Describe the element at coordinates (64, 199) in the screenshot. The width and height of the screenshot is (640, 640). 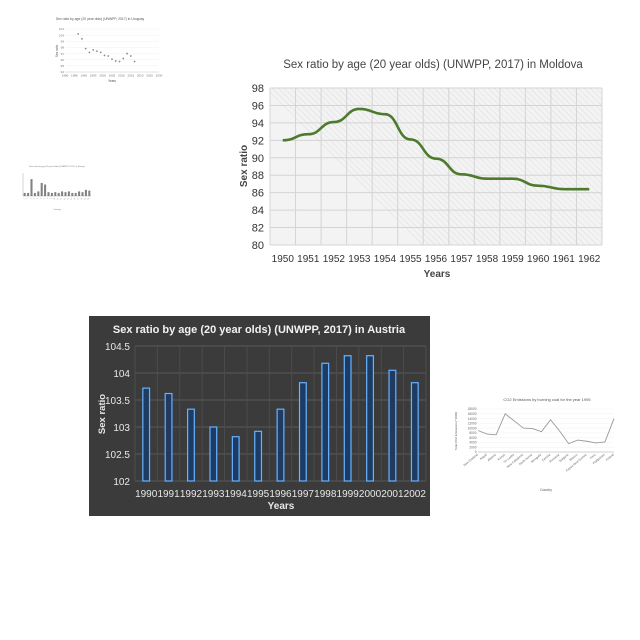
I see `x-tick-label: 13` at that location.